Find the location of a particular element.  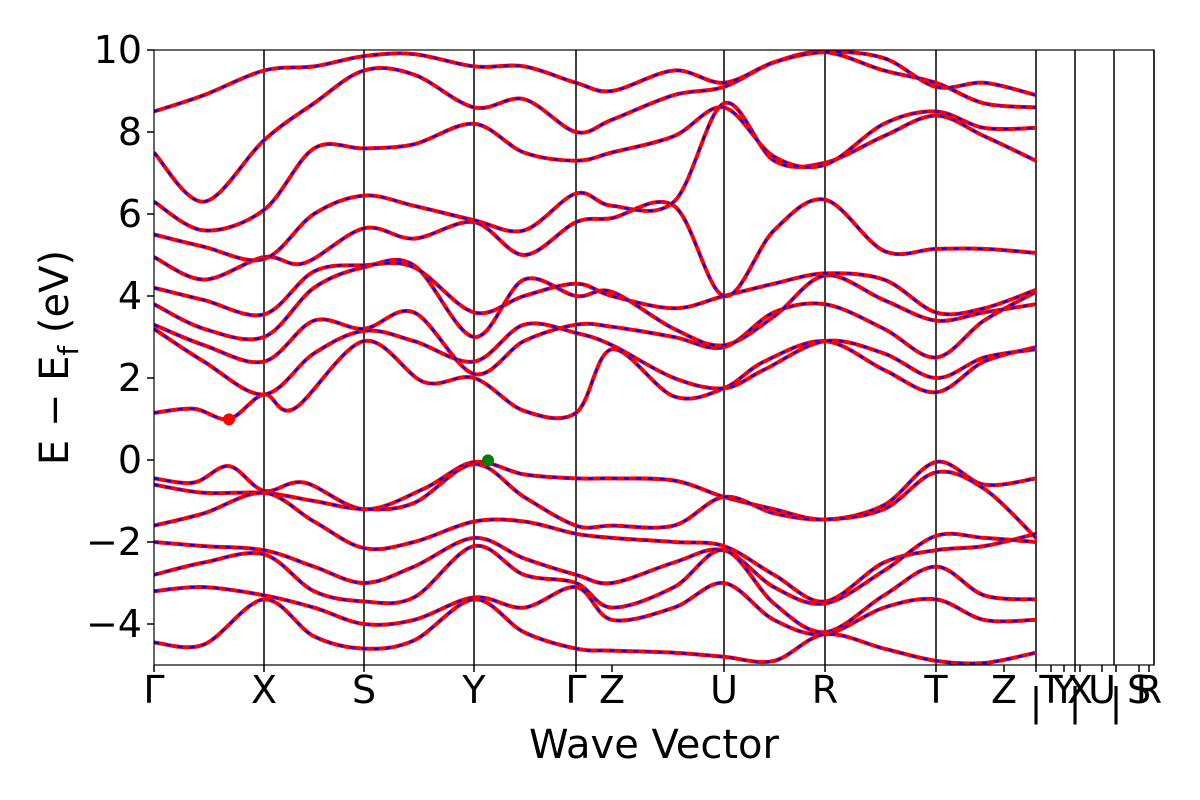

cbm-marker is located at coordinates (229, 419).